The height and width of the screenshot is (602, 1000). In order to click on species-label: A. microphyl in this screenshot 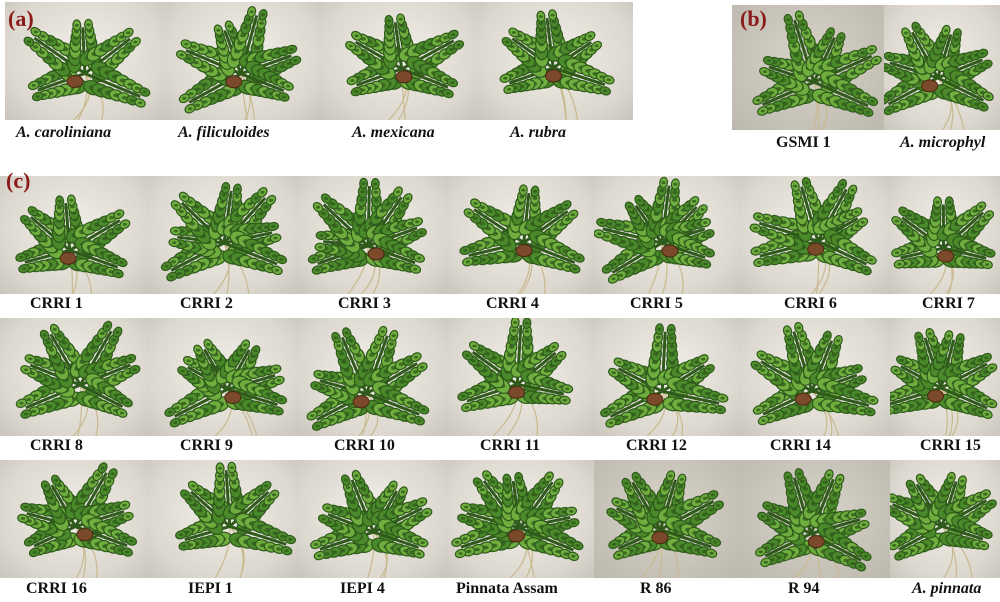, I will do `click(943, 142)`.